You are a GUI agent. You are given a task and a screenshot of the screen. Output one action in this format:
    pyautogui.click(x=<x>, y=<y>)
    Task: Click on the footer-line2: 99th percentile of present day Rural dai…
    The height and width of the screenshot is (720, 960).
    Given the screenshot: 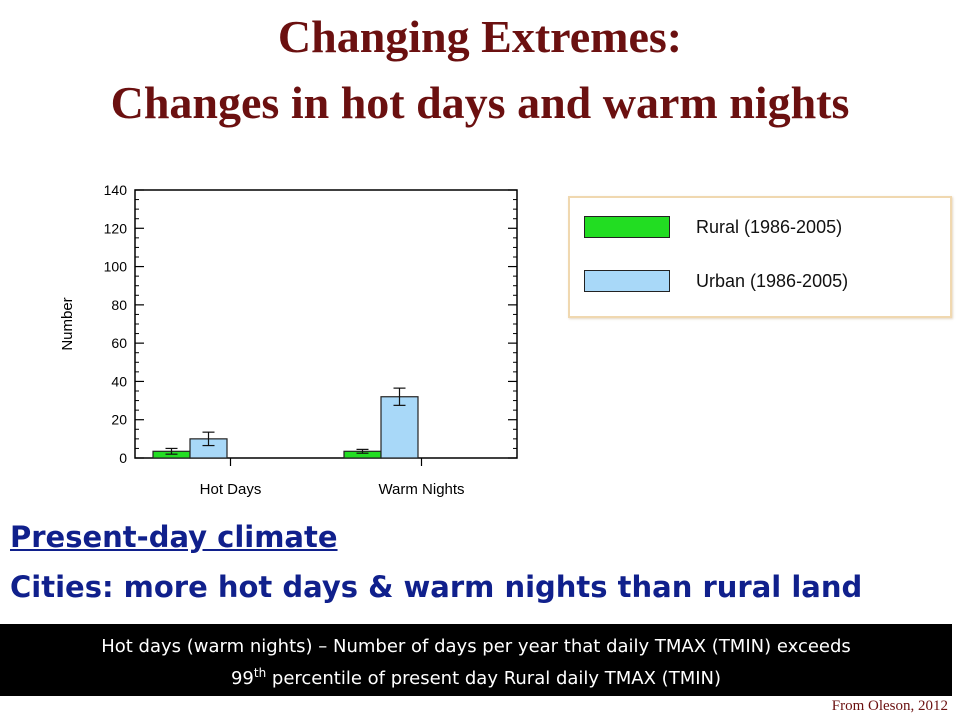 What is the action you would take?
    pyautogui.click(x=476, y=676)
    